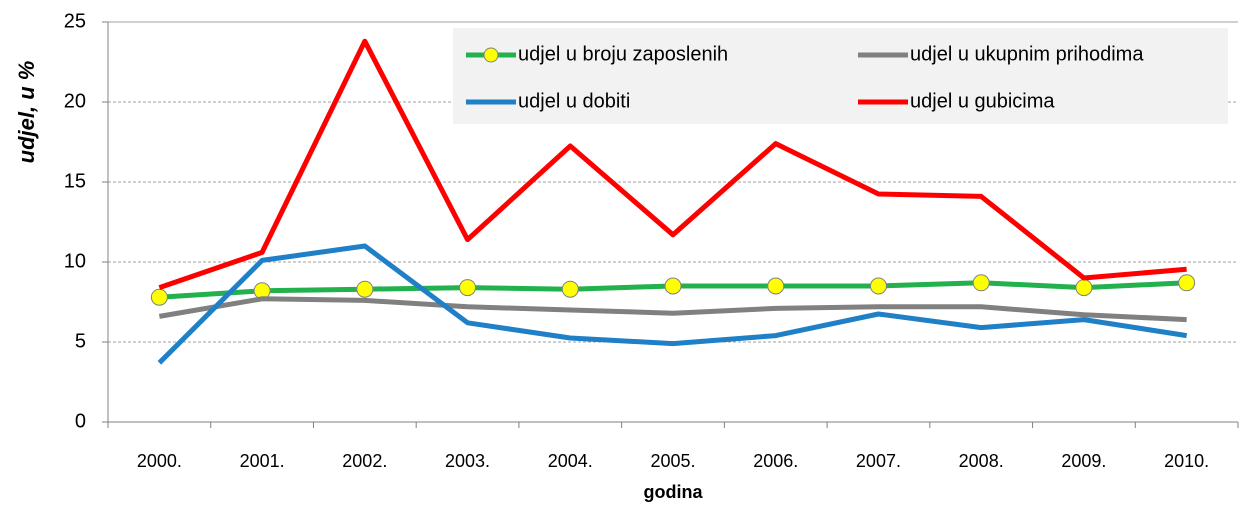 This screenshot has width=1248, height=506. What do you see at coordinates (674, 492) in the screenshot?
I see `x-axis-title: godina` at bounding box center [674, 492].